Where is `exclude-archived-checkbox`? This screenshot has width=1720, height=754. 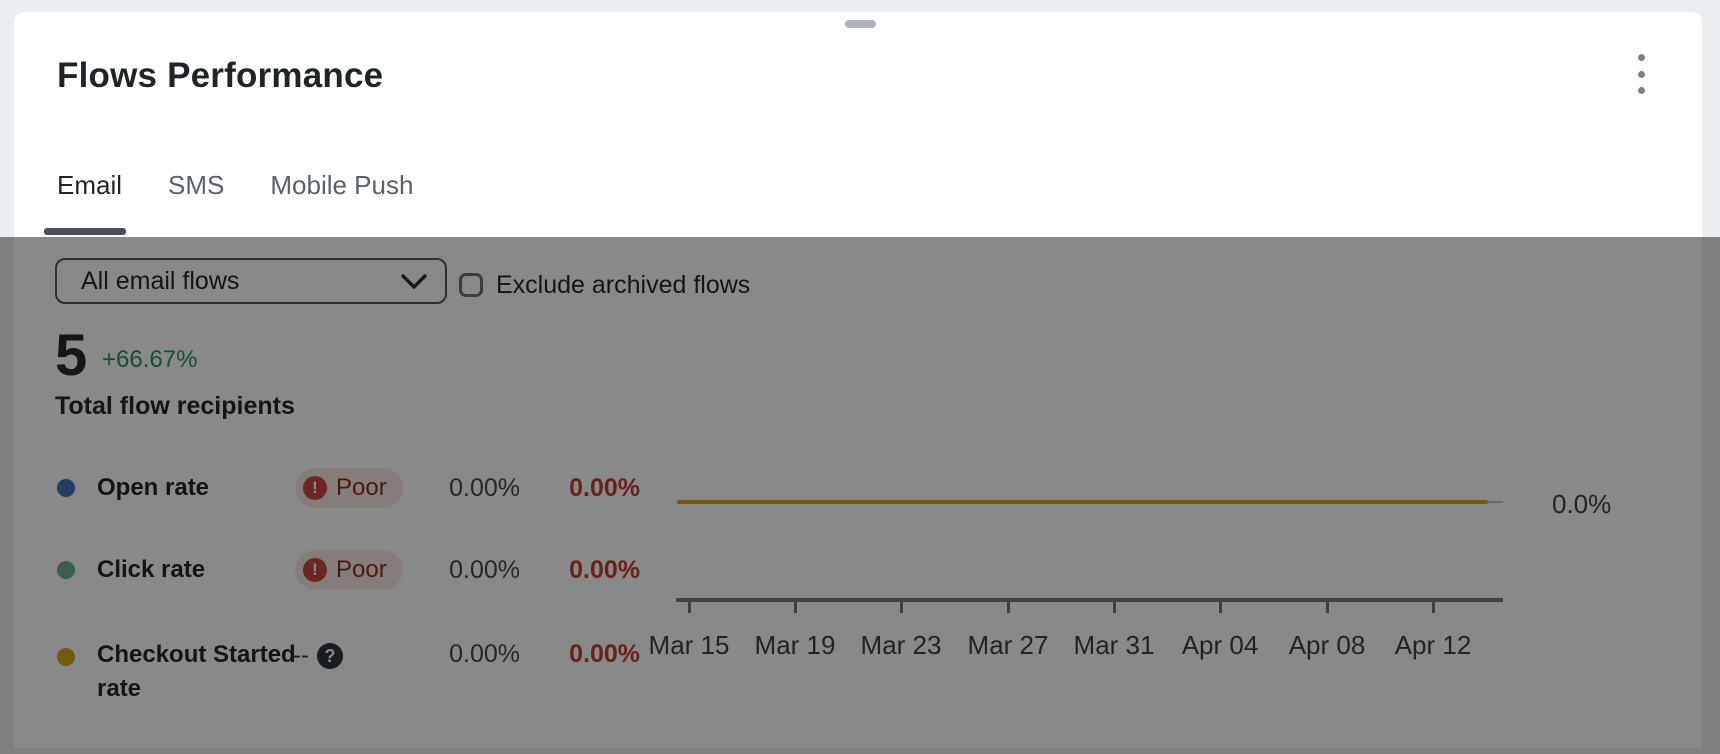 exclude-archived-checkbox is located at coordinates (471, 285).